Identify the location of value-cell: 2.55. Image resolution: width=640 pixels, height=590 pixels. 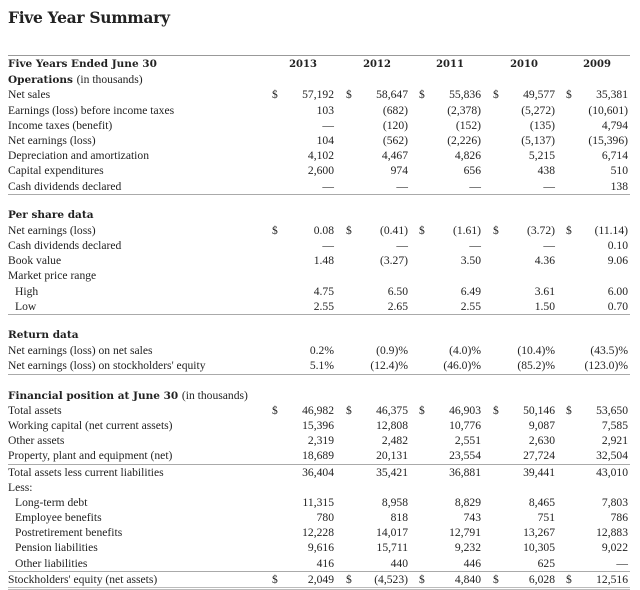
(303, 306).